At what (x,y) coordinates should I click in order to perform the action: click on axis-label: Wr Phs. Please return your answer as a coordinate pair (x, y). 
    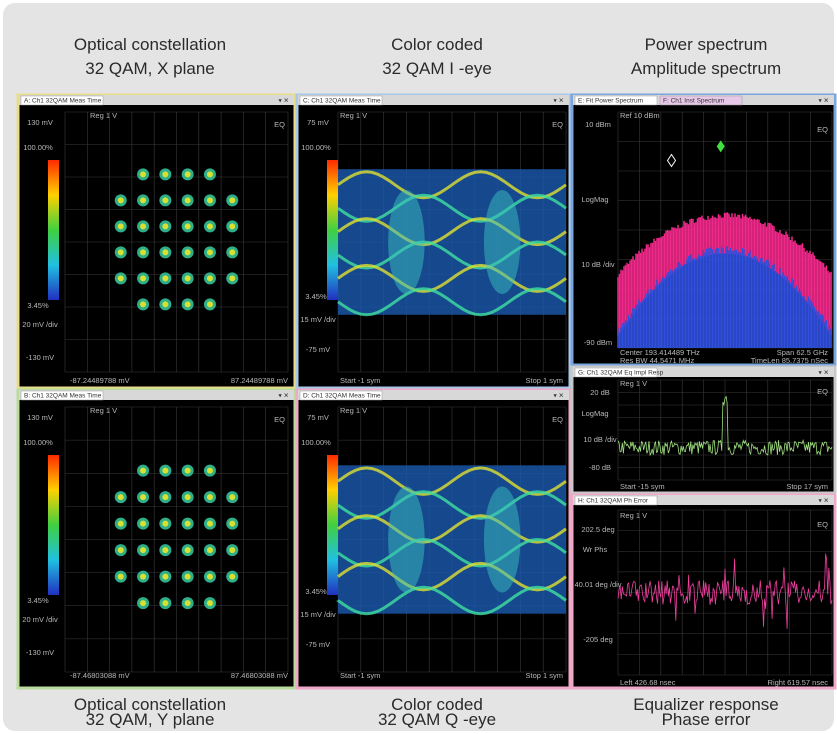
    Looking at the image, I should click on (595, 549).